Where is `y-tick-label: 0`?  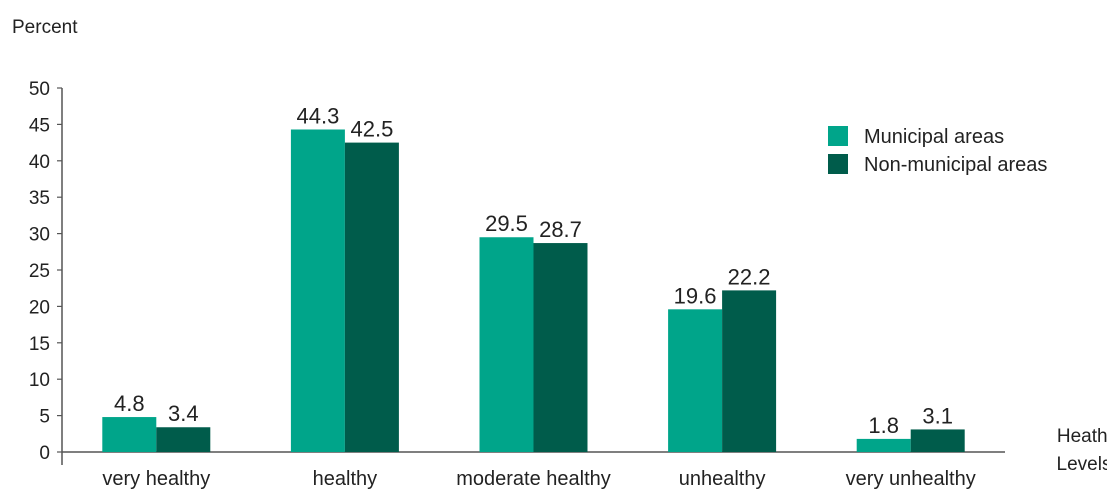 y-tick-label: 0 is located at coordinates (44, 453).